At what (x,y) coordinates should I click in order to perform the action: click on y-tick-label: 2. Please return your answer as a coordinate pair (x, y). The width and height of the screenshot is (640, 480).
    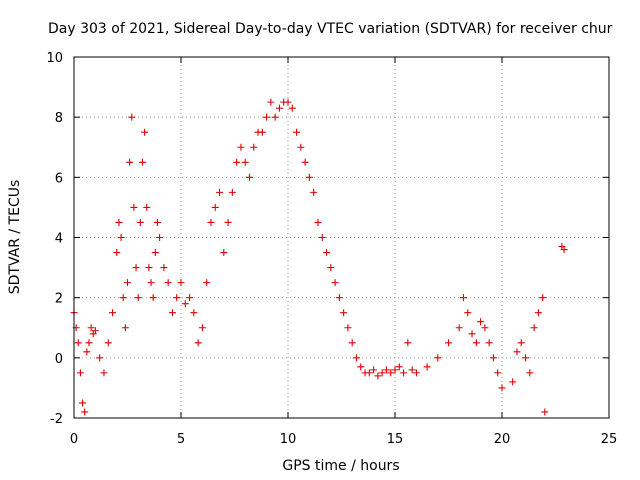
    Looking at the image, I should click on (59, 299).